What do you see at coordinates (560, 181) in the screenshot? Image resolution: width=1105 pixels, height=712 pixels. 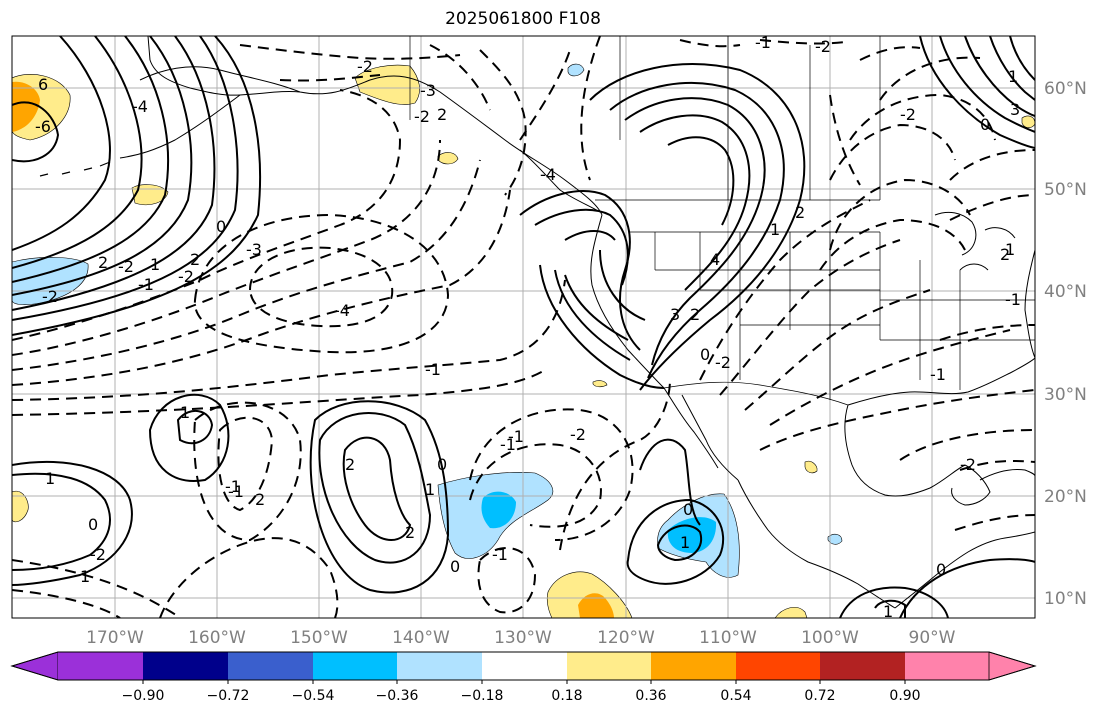 I see `bc-coast` at bounding box center [560, 181].